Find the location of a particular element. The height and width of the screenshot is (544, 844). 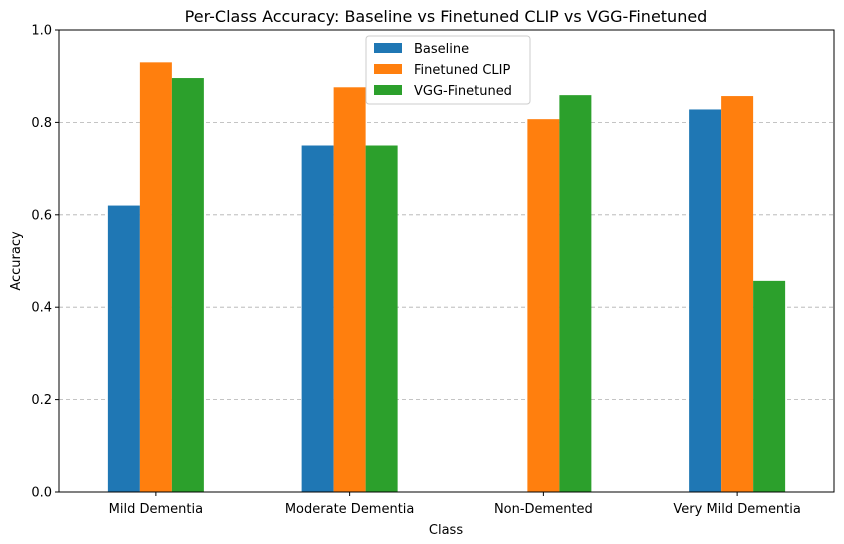

legend-label: Finetuned CLIP is located at coordinates (462, 70).